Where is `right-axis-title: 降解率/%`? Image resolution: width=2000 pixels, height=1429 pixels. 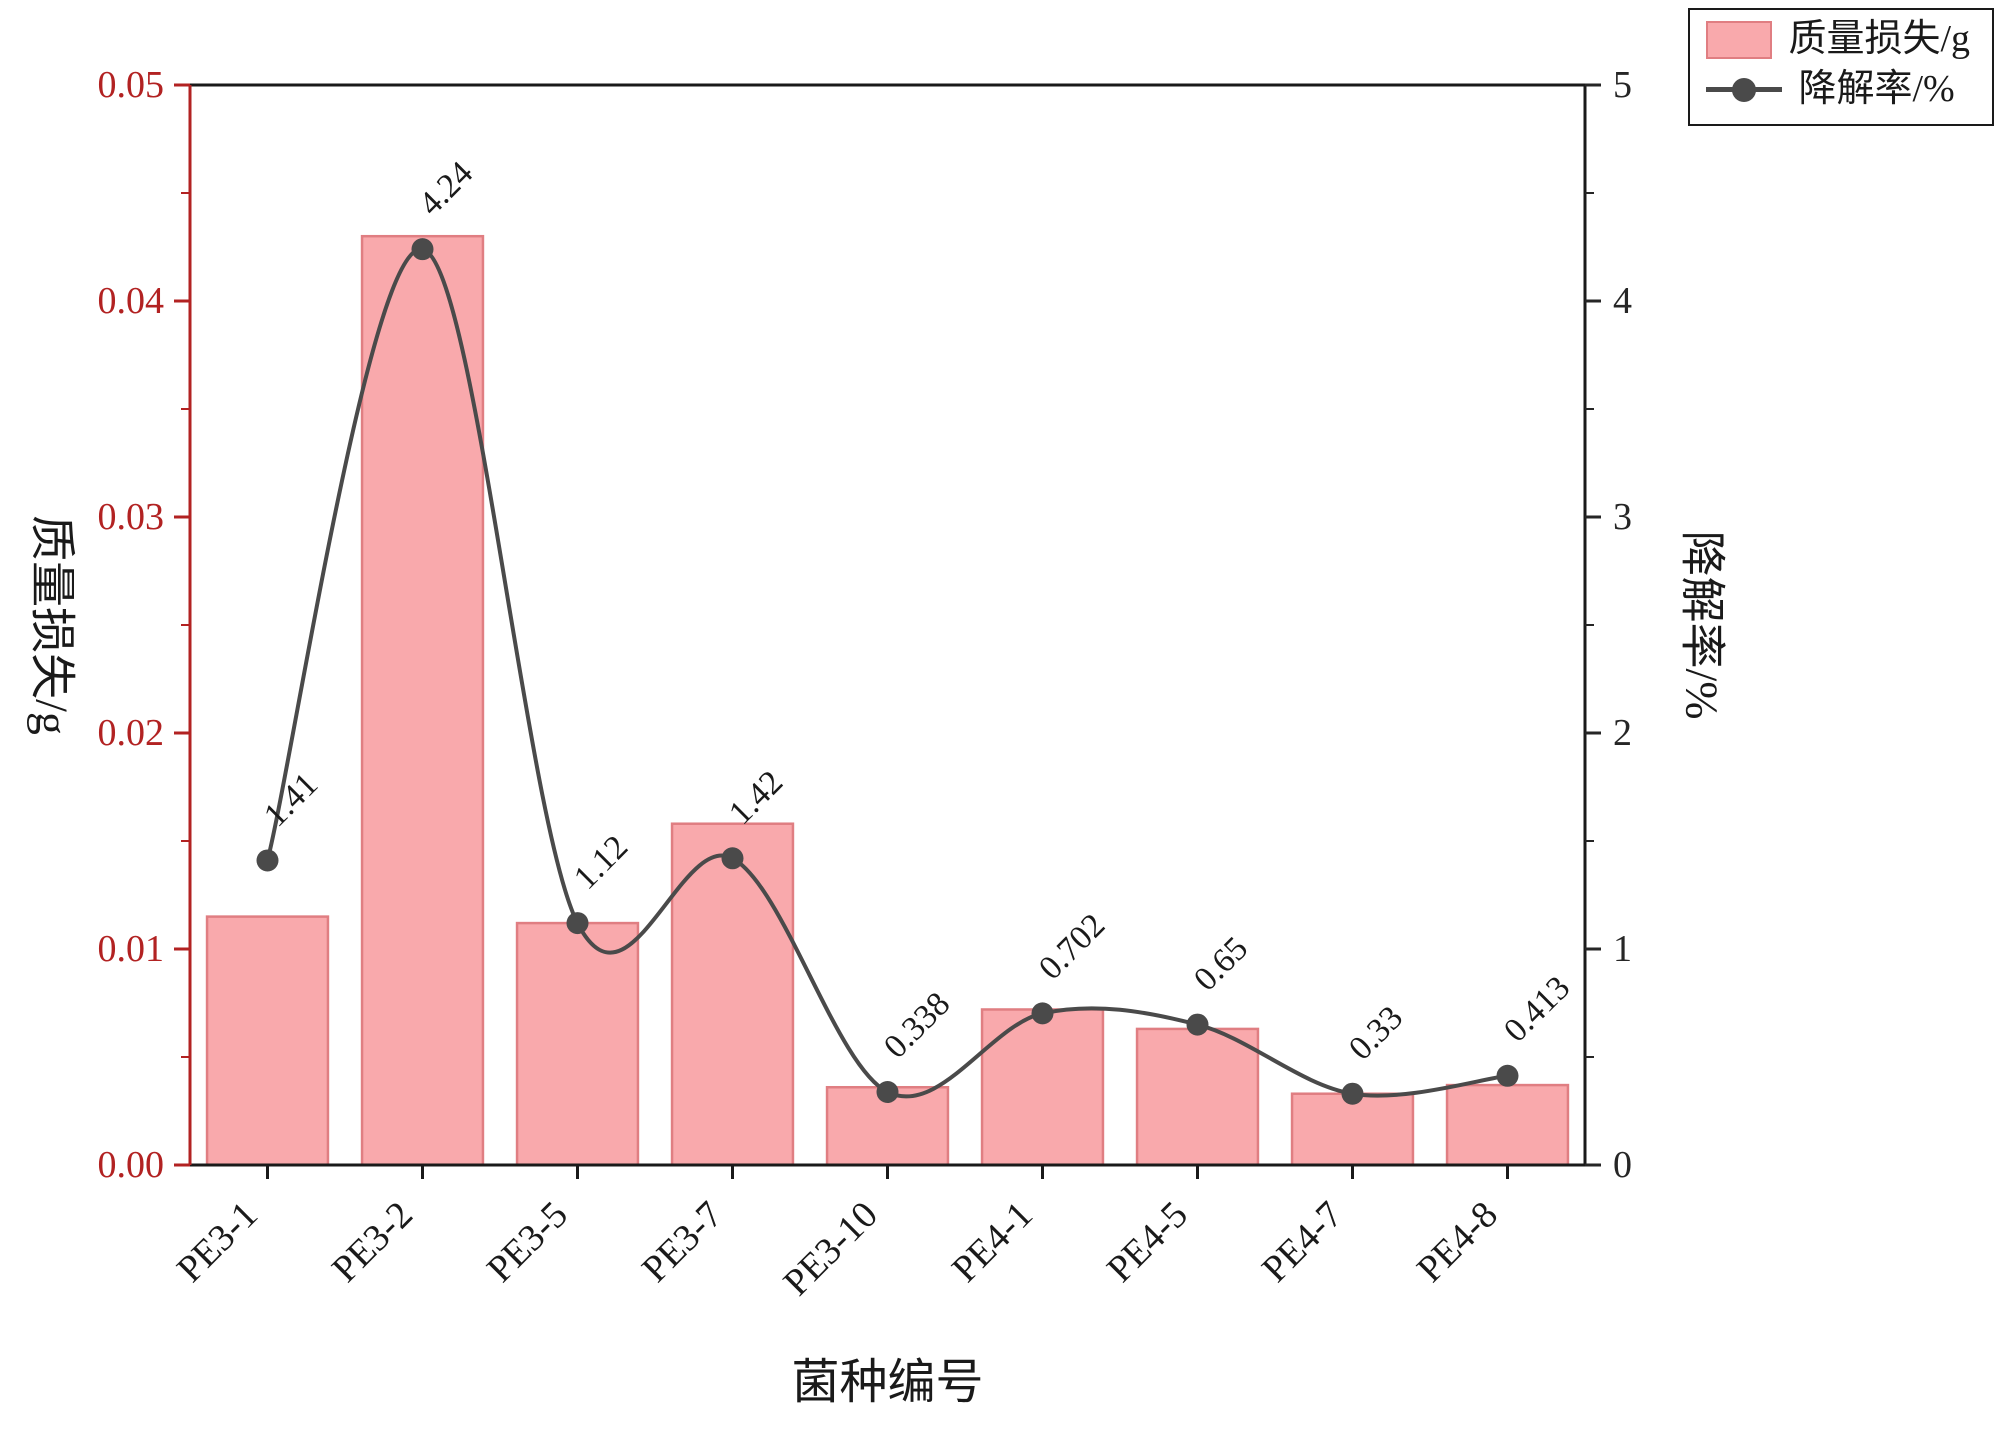 right-axis-title: 降解率/% is located at coordinates (1702, 624).